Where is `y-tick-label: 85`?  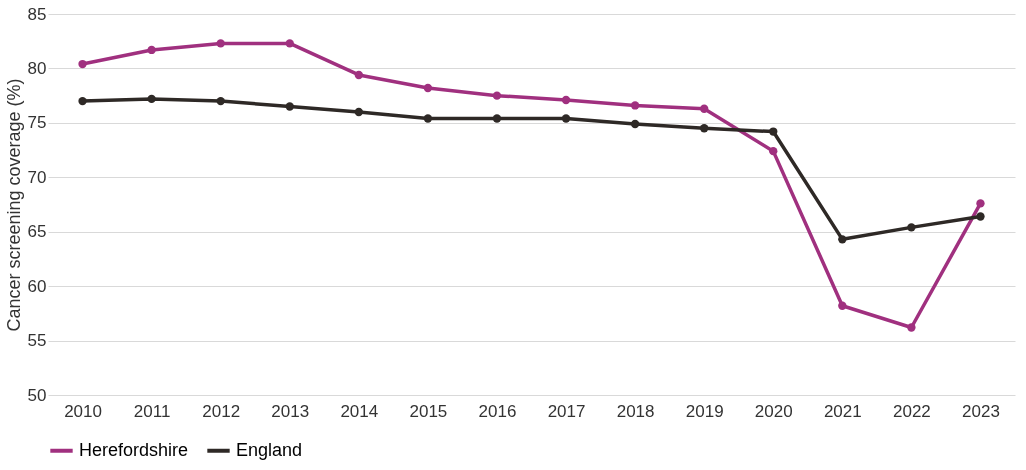
y-tick-label: 85 is located at coordinates (37, 14).